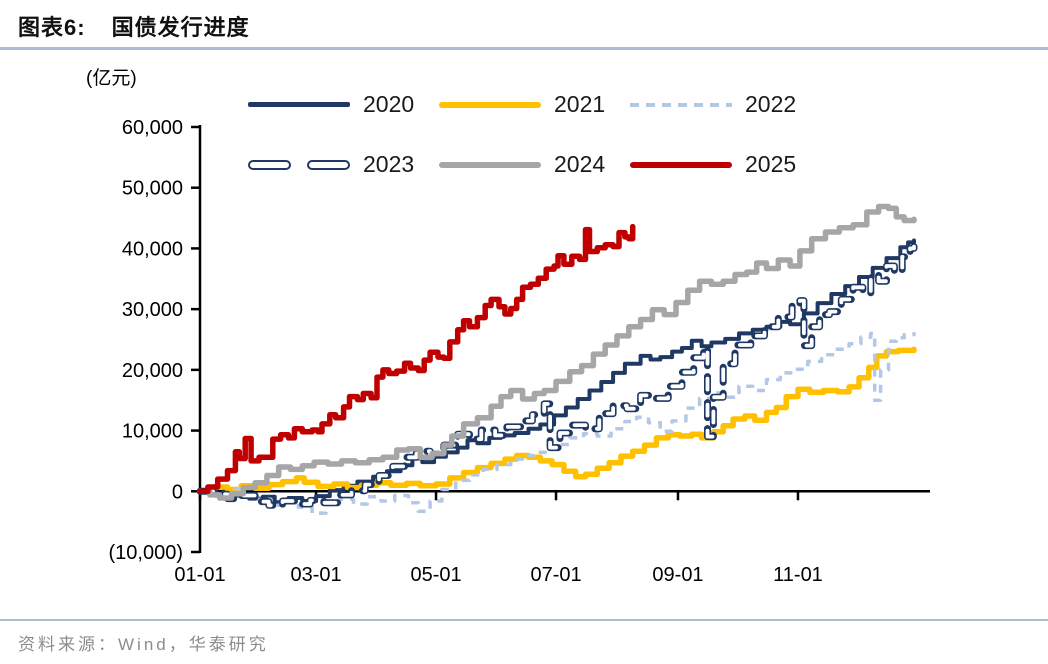 This screenshot has width=1048, height=664. I want to click on legend-label-2023: 2023, so click(389, 164).